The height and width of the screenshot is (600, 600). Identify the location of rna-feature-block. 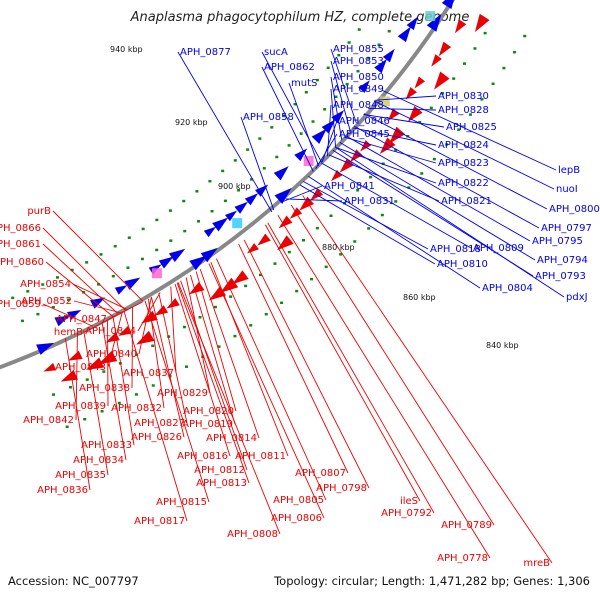
(384, 101).